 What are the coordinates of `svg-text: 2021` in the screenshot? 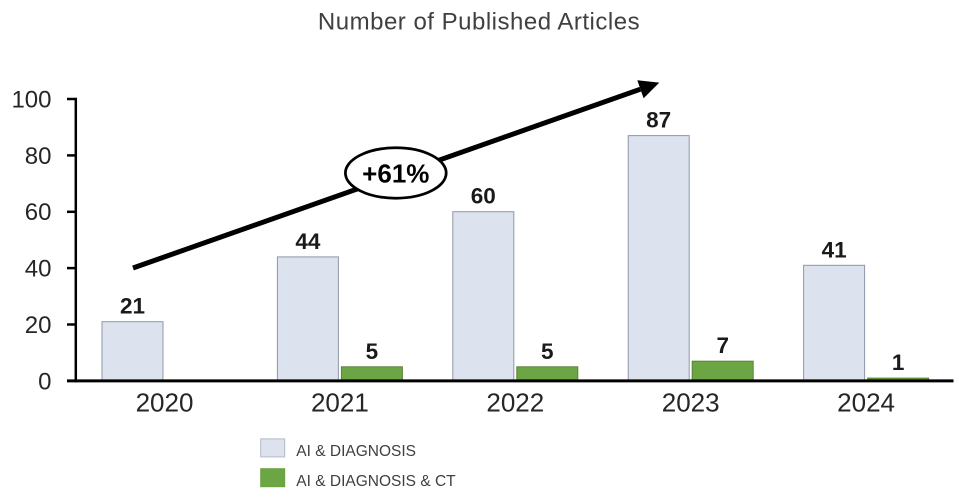 It's located at (340, 403).